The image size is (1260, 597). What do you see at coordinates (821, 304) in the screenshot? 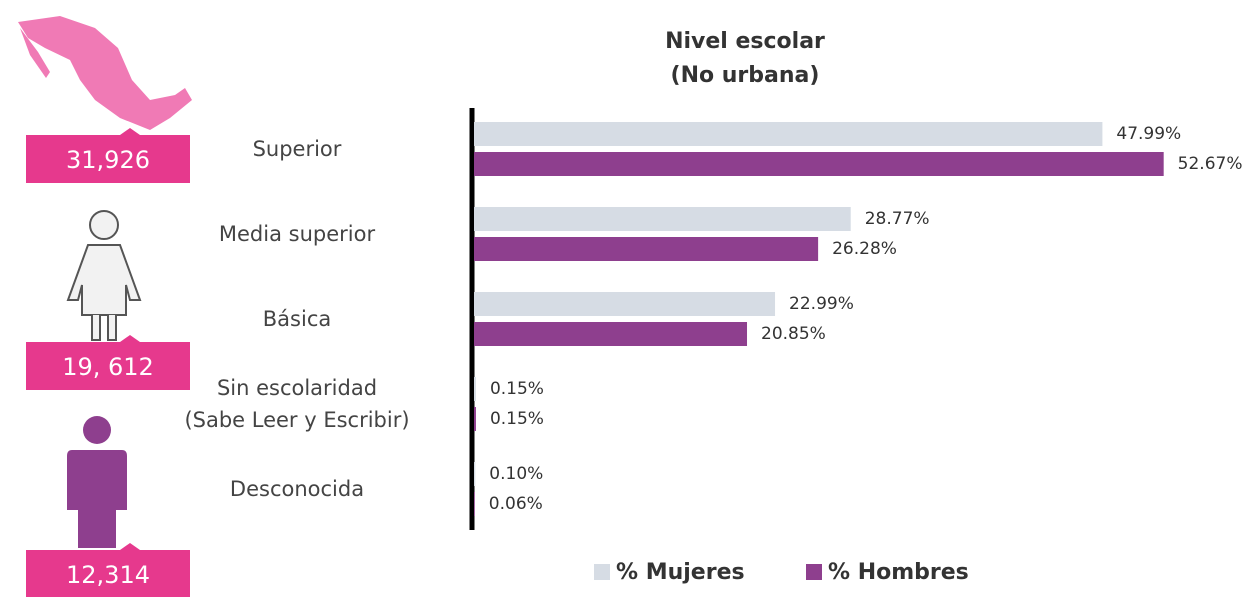
I see `value-label: 22.99%` at bounding box center [821, 304].